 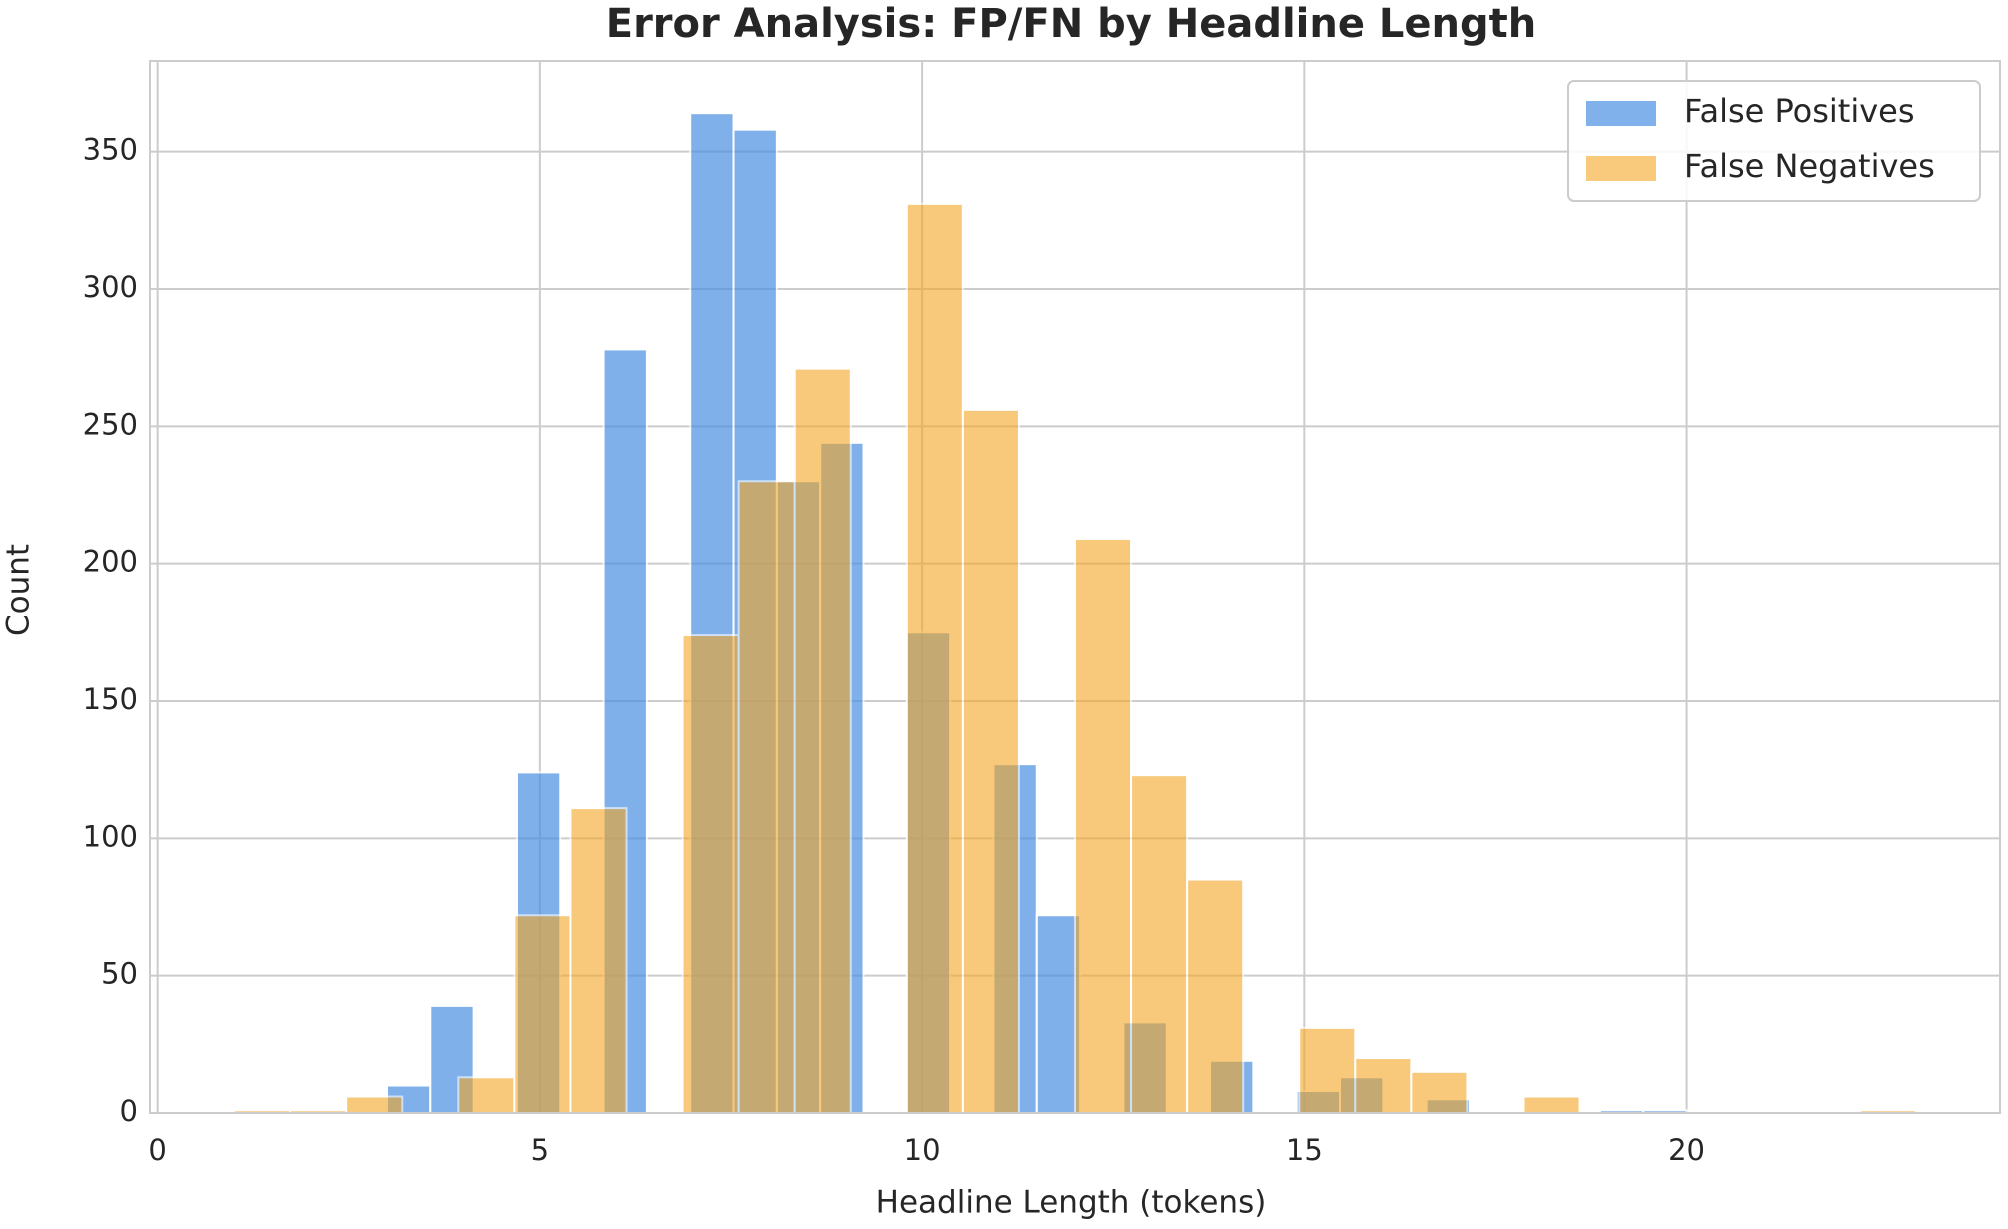 What do you see at coordinates (19, 590) in the screenshot?
I see `y-axis-label: Count` at bounding box center [19, 590].